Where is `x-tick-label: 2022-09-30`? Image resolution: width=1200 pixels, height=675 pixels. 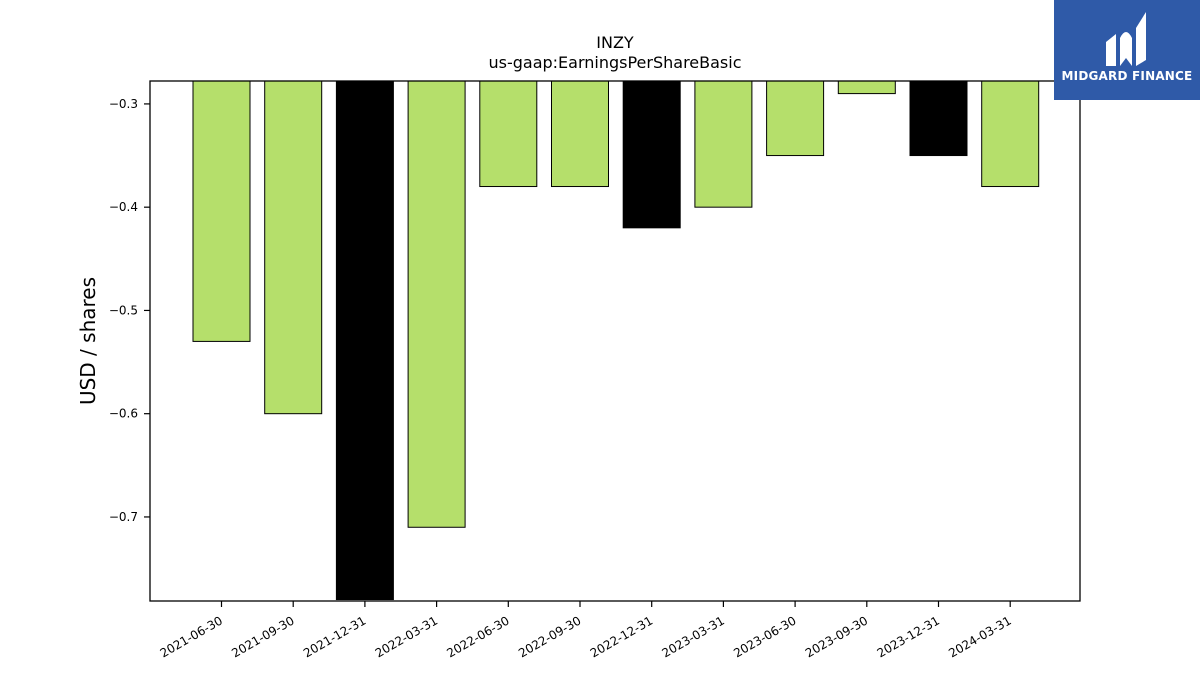 x-tick-label: 2022-09-30 is located at coordinates (549, 636).